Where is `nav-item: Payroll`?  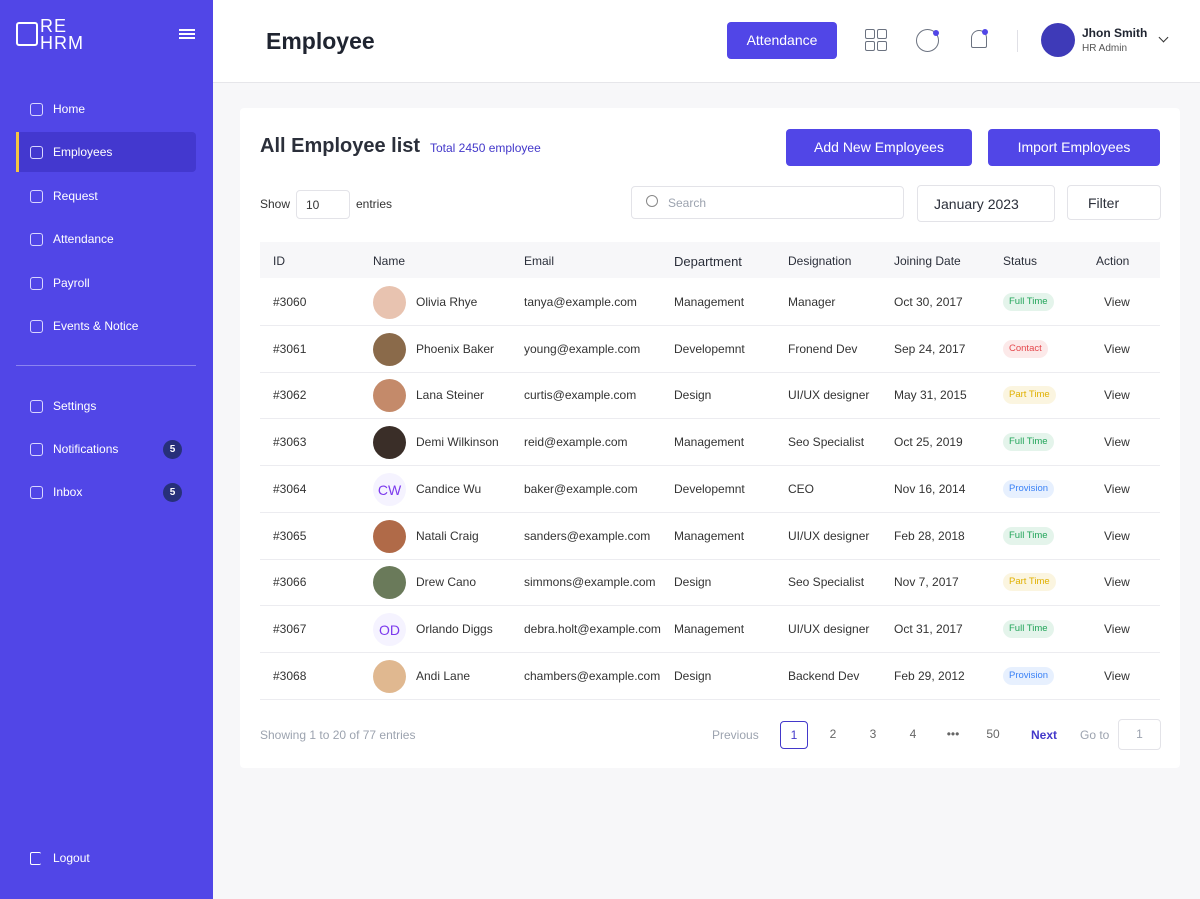
nav-item: Payroll is located at coordinates (71, 282).